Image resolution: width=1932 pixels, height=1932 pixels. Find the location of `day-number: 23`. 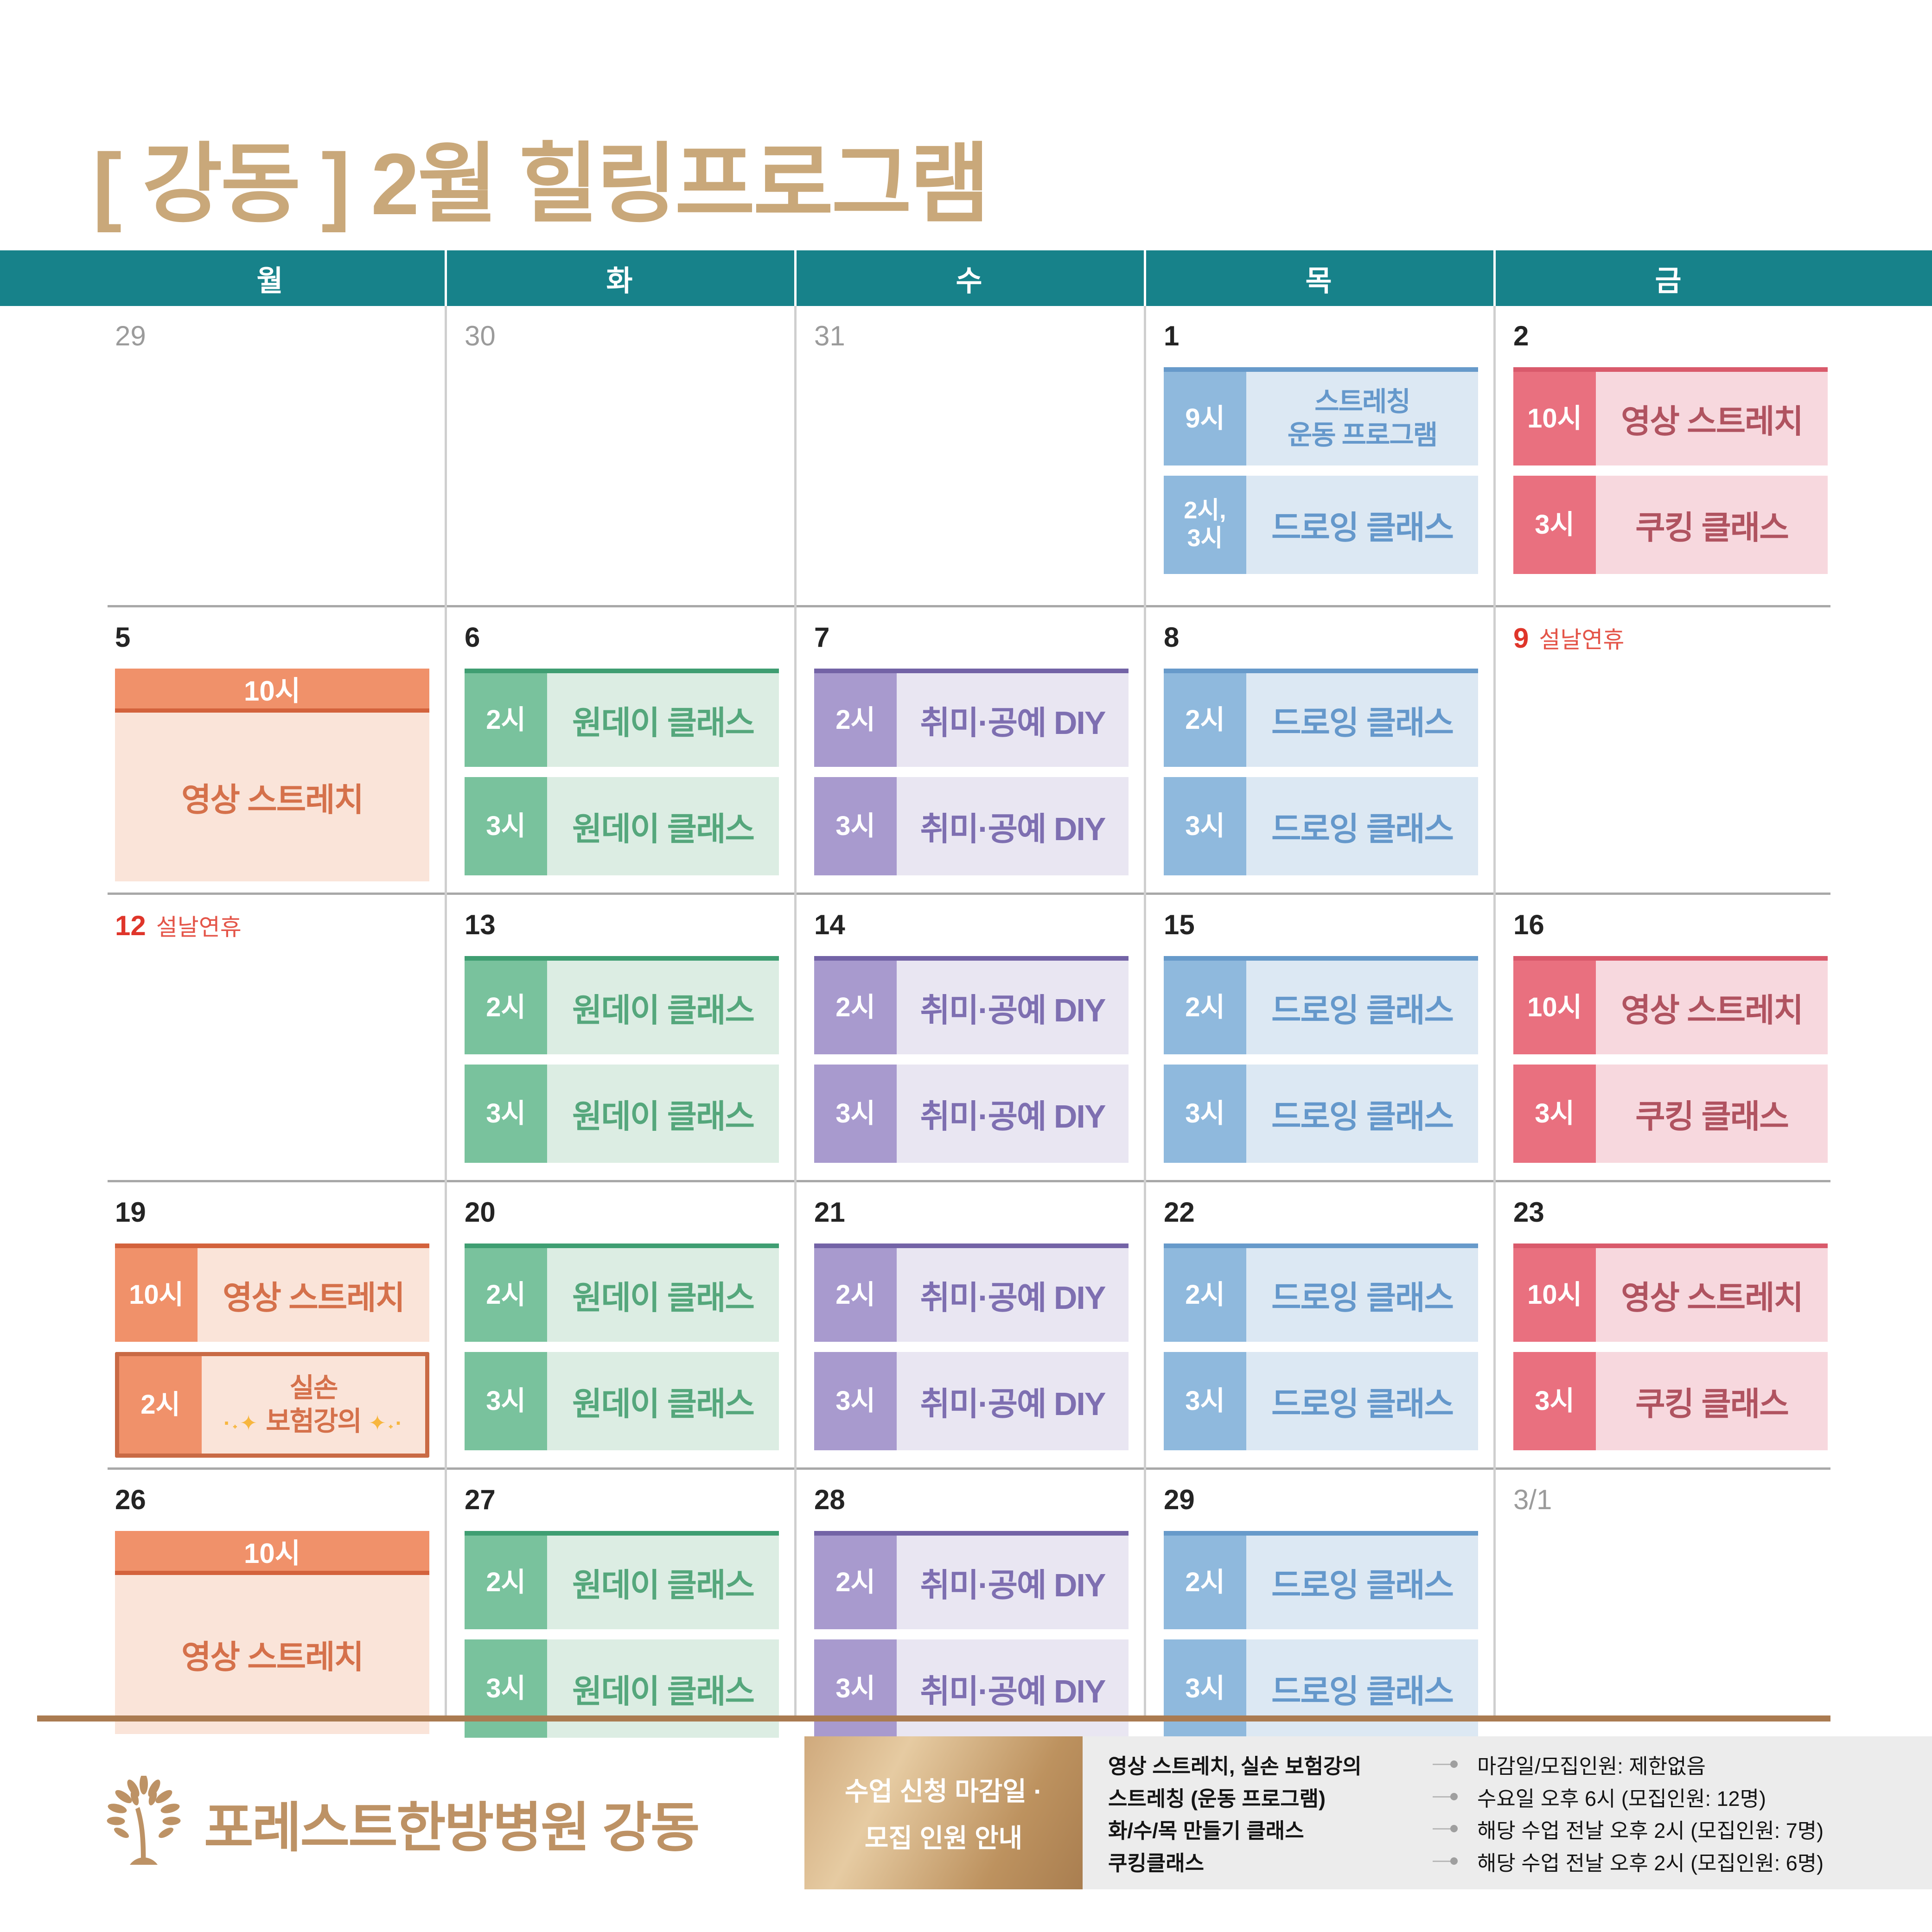

day-number: 23 is located at coordinates (1528, 1212).